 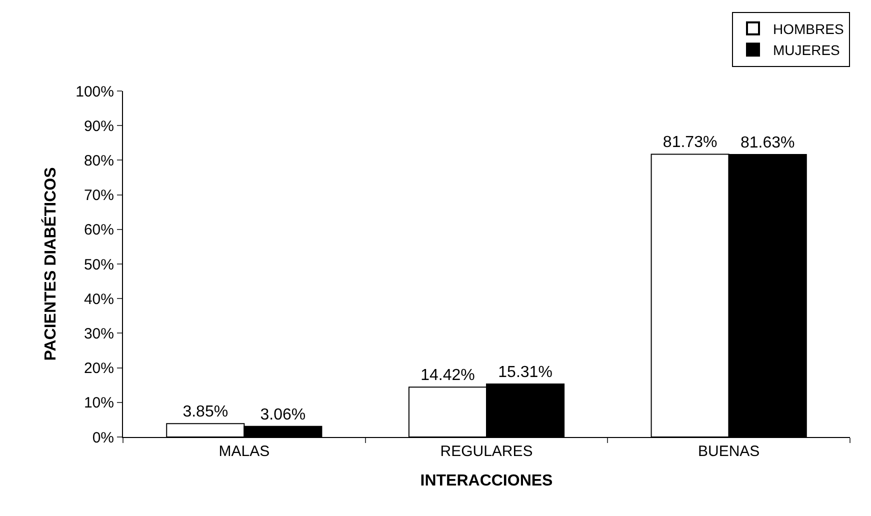 I want to click on data-label: 15.31%, so click(x=525, y=373).